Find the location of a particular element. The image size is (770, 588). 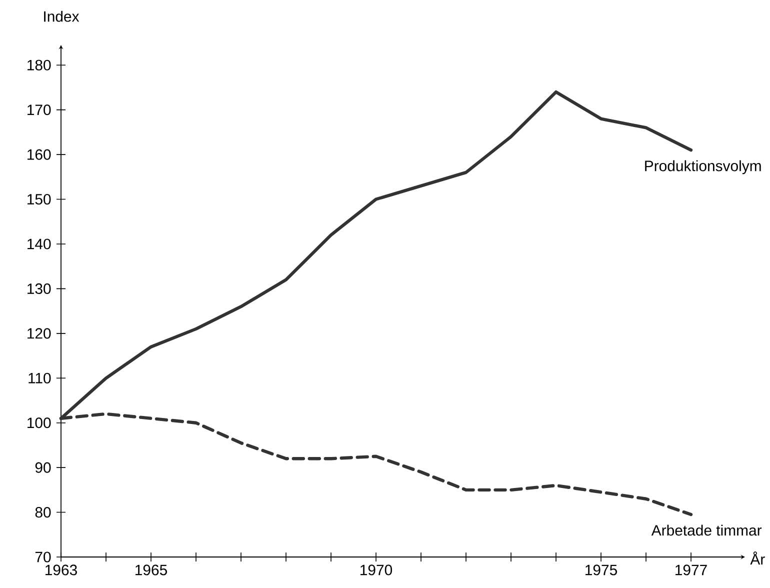

y-tick-label: 180 is located at coordinates (39, 65).